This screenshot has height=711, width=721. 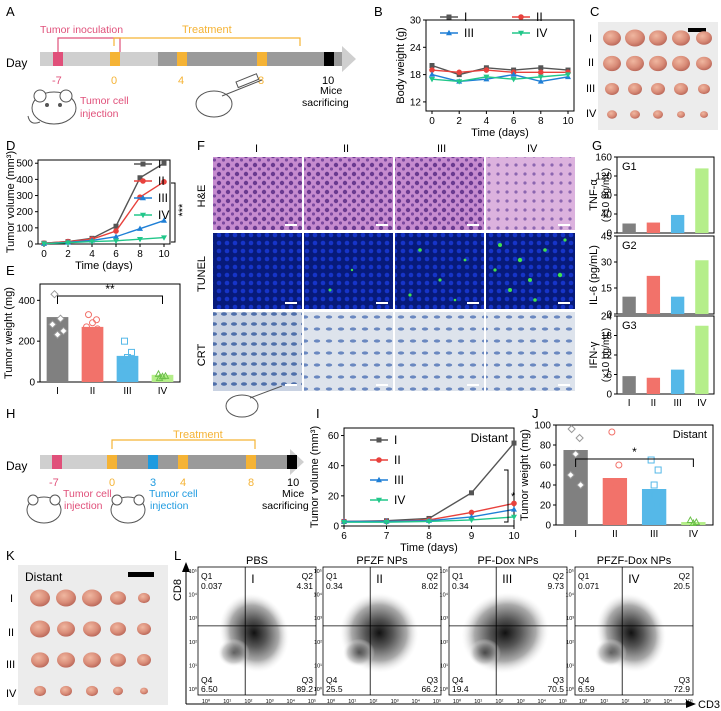 What do you see at coordinates (44, 577) in the screenshot?
I see `distant-photo-label: Distant` at bounding box center [44, 577].